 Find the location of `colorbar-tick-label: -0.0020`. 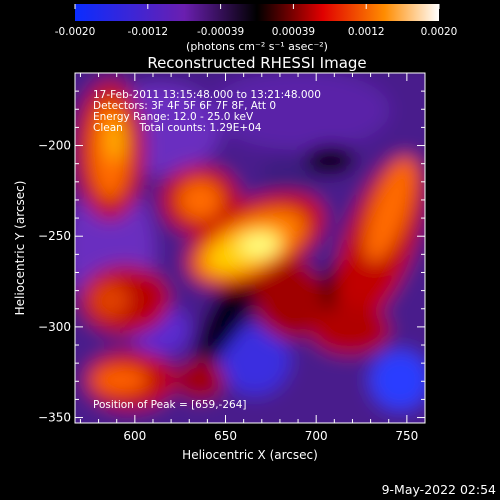

colorbar-tick-label: -0.0020 is located at coordinates (75, 32).